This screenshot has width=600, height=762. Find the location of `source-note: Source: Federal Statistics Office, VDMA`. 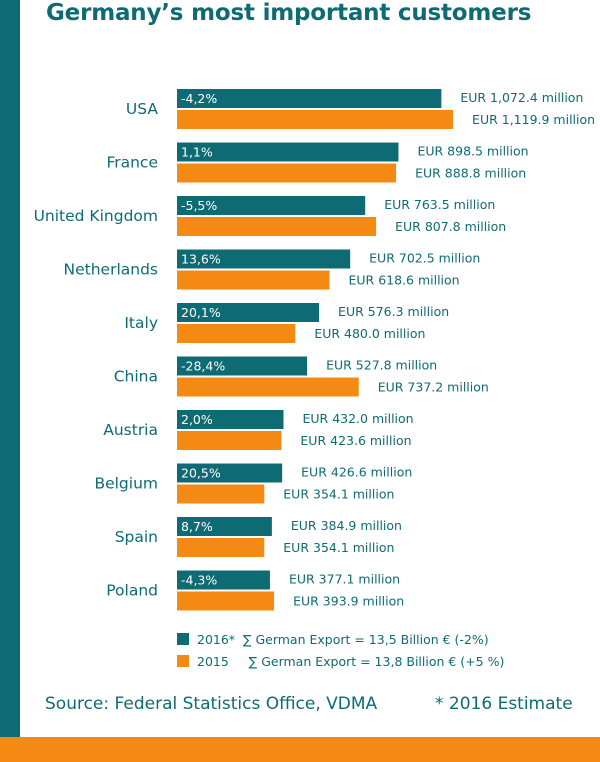

source-note: Source: Federal Statistics Office, VDMA is located at coordinates (211, 704).